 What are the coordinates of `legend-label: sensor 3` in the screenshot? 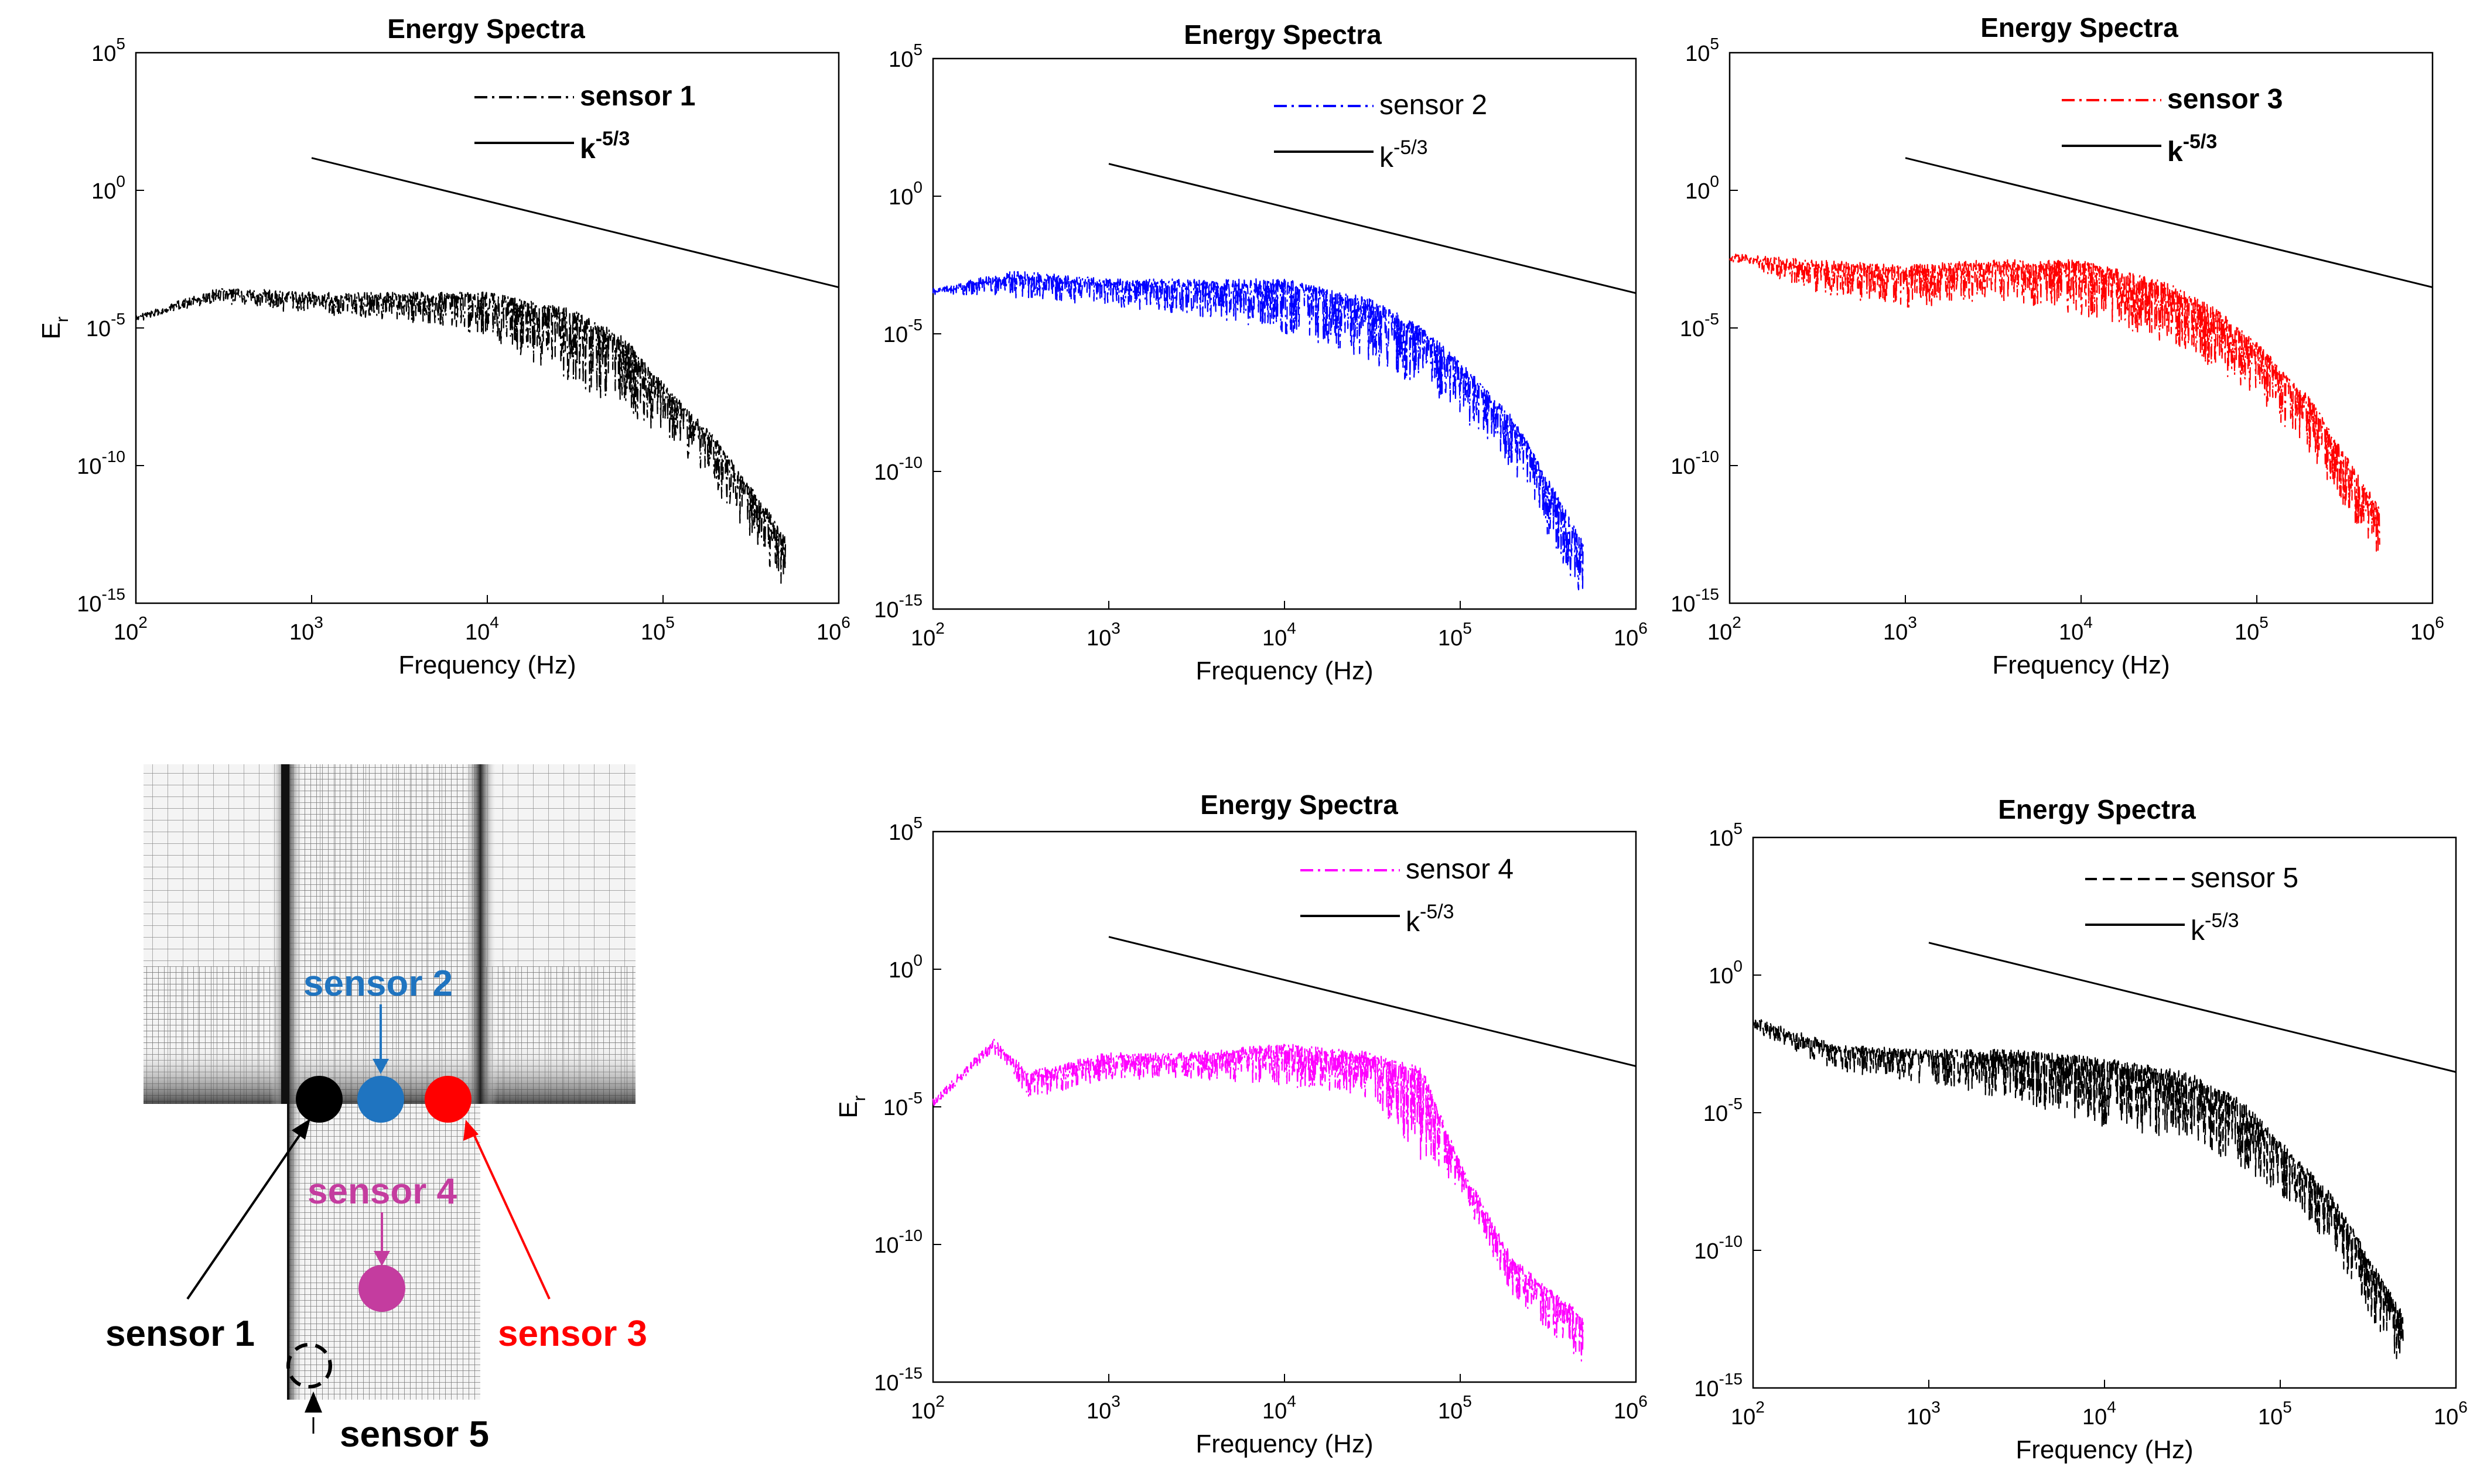 It's located at (2225, 99).